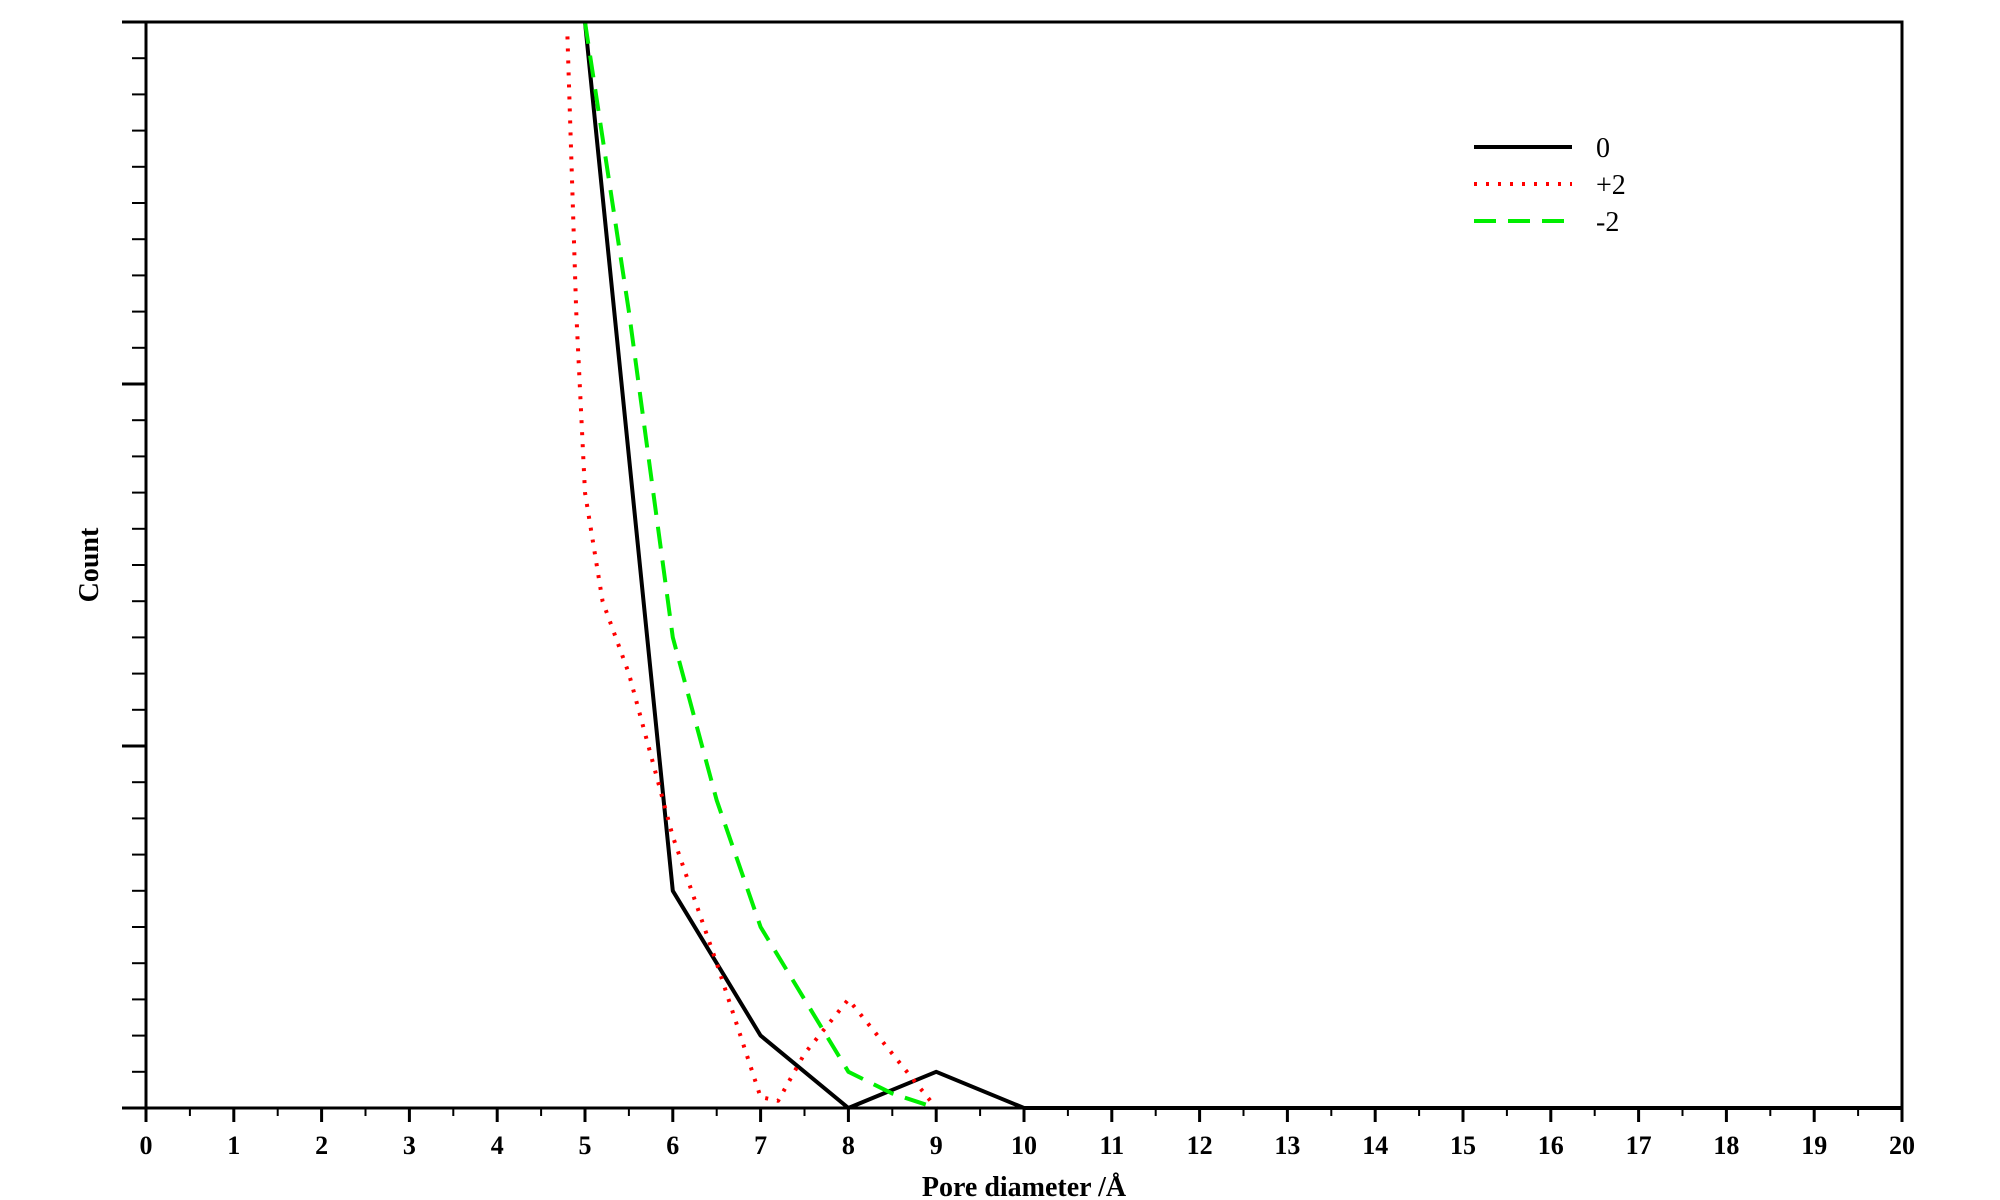 This screenshot has height=1200, width=2000. Describe the element at coordinates (1611, 185) in the screenshot. I see `legend-label-+2: +2` at that location.